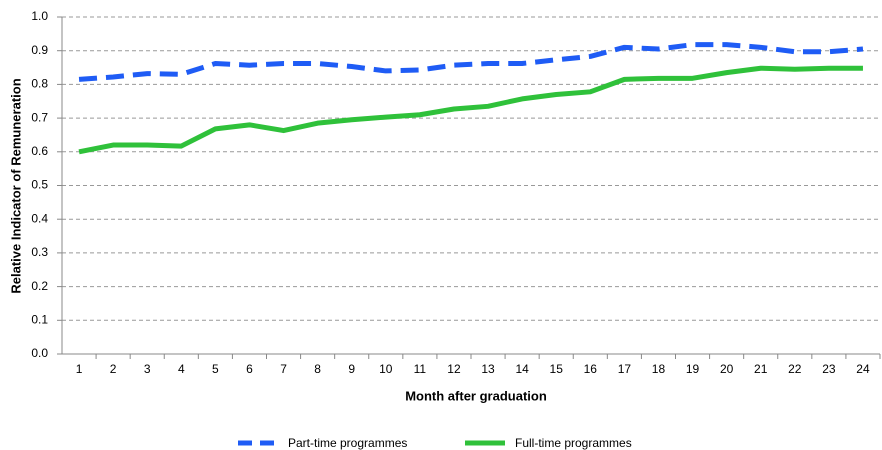  I want to click on legend-label: Full-time programmes, so click(573, 443).